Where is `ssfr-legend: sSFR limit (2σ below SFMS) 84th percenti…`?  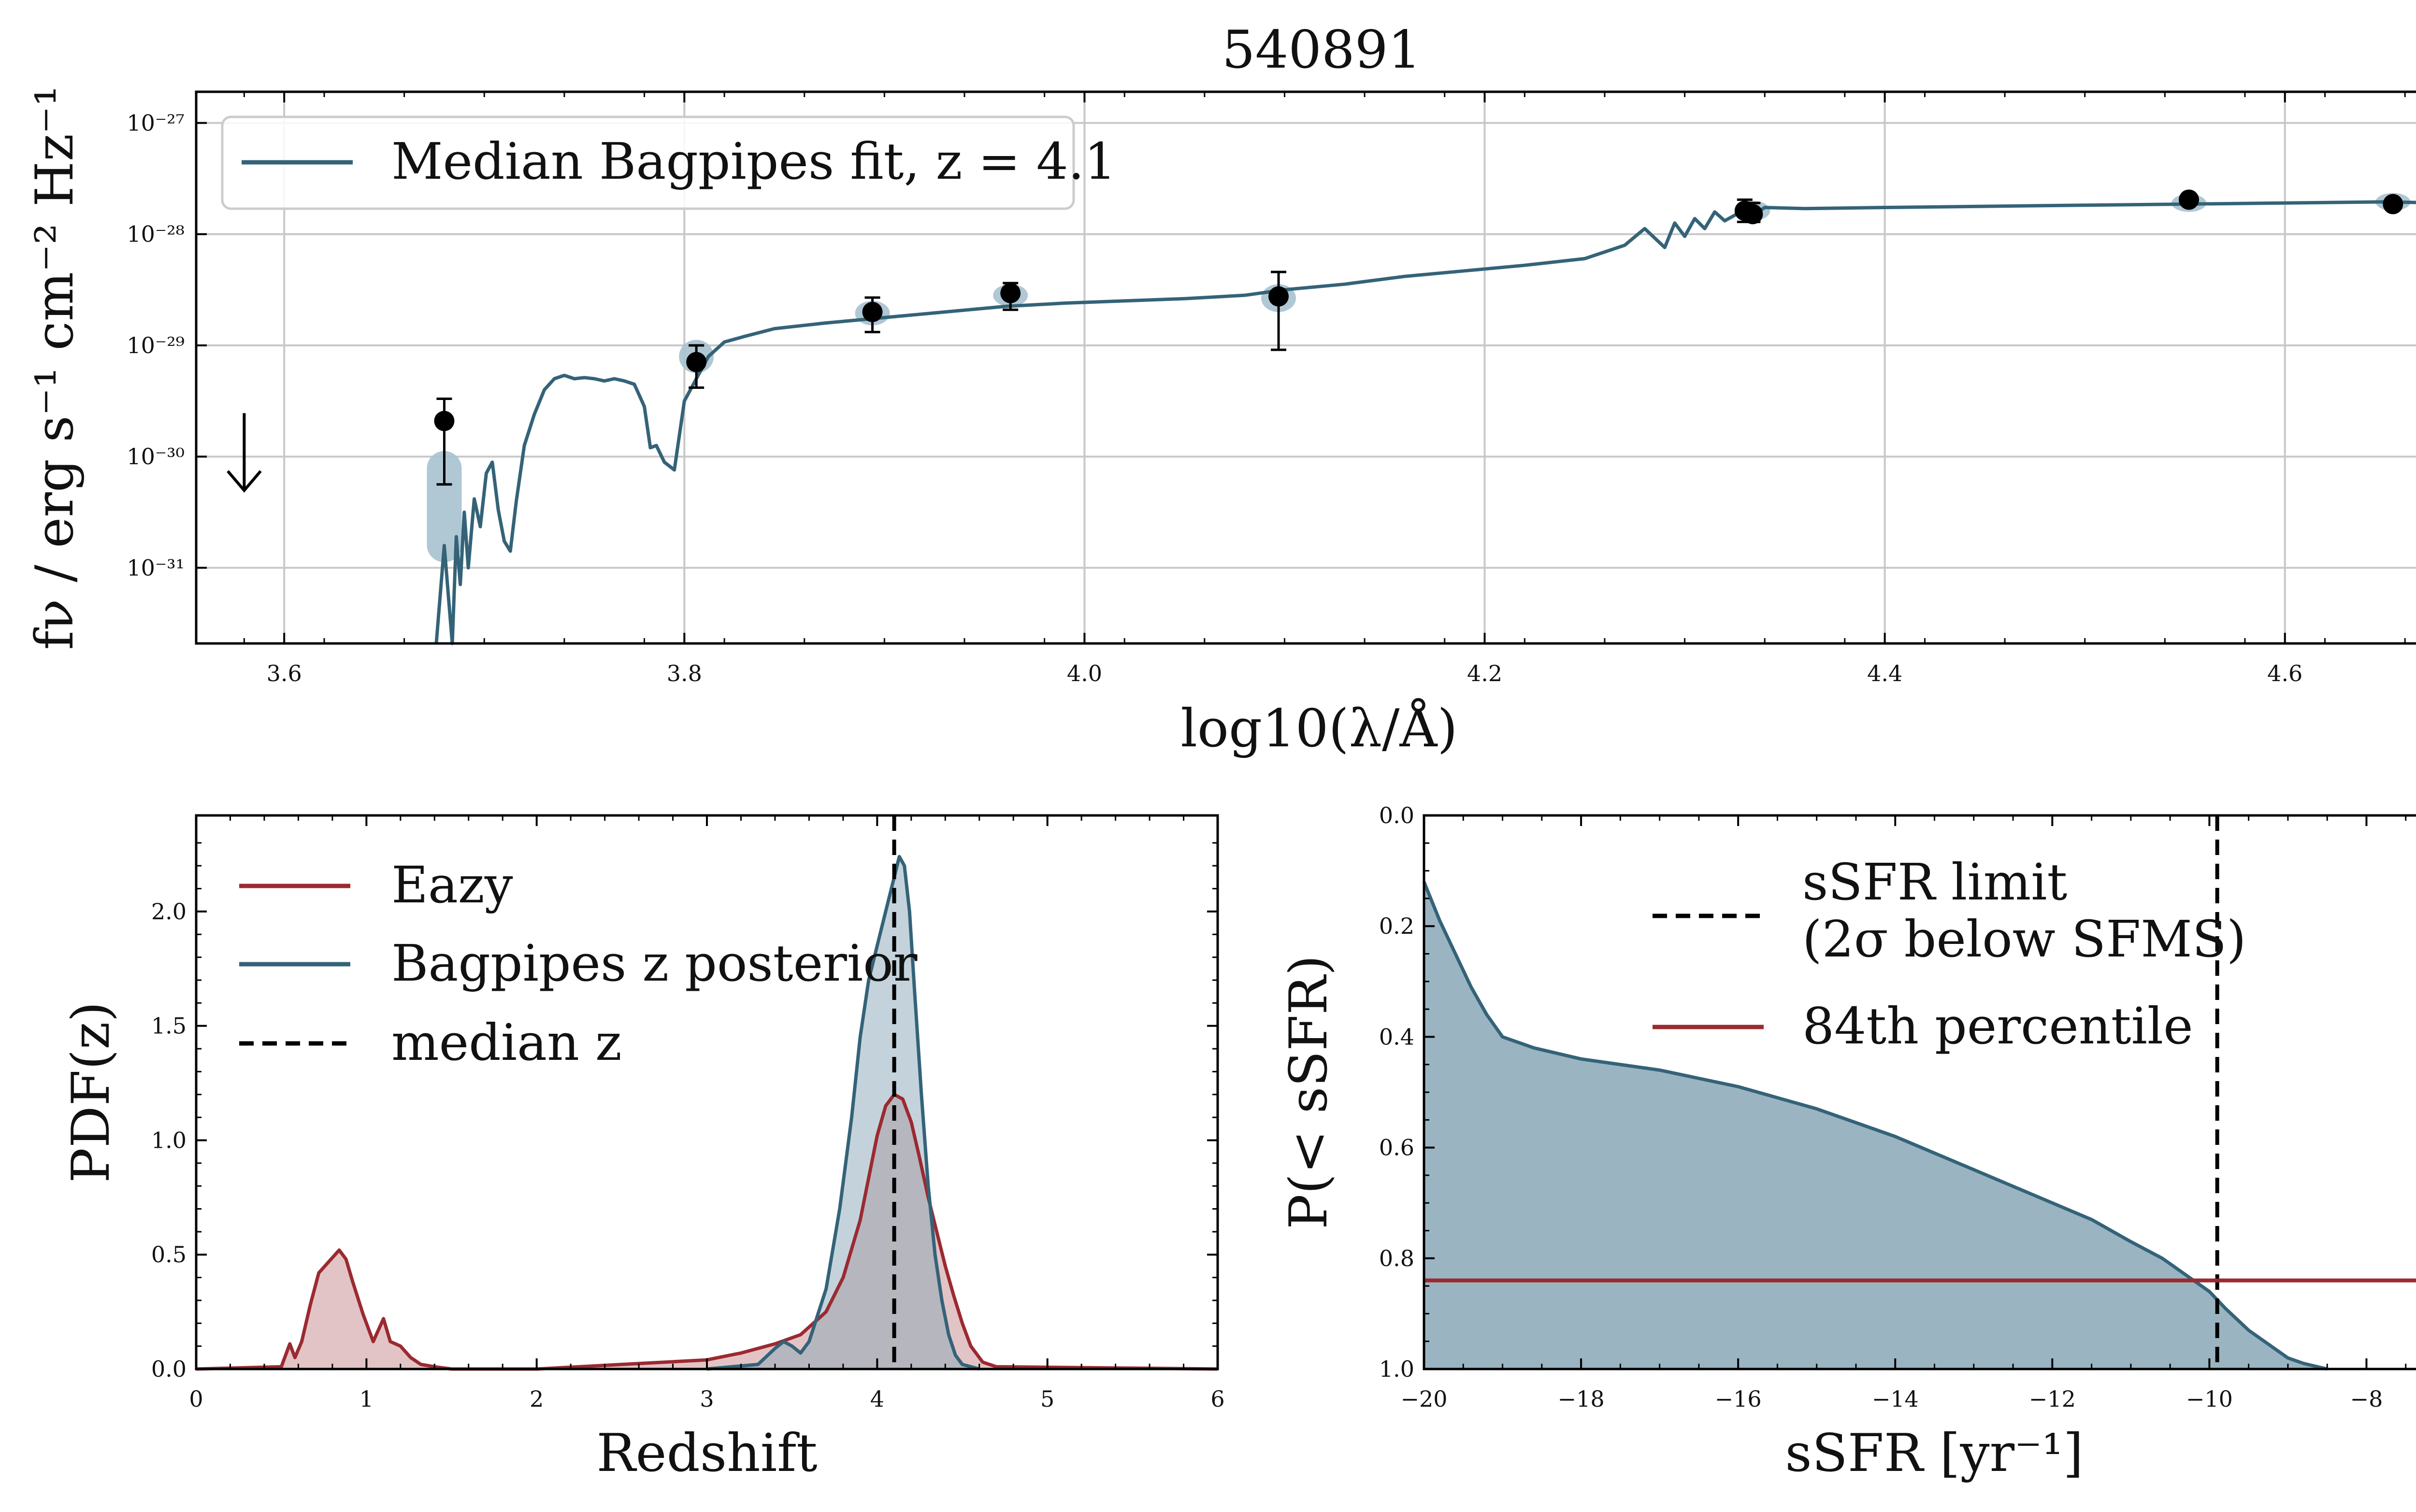 ssfr-legend: sSFR limit (2σ below SFMS) 84th percenti… is located at coordinates (1949, 954).